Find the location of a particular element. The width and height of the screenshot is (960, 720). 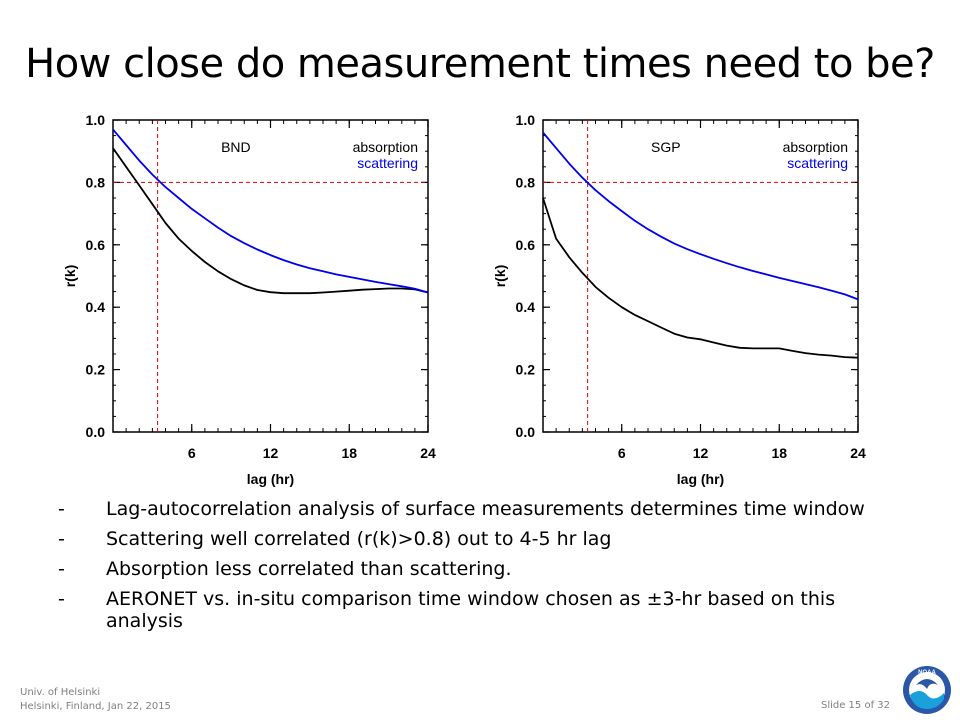

footer-location-date: Helsinki, Finland, Jan 22, 2015 is located at coordinates (95, 706).